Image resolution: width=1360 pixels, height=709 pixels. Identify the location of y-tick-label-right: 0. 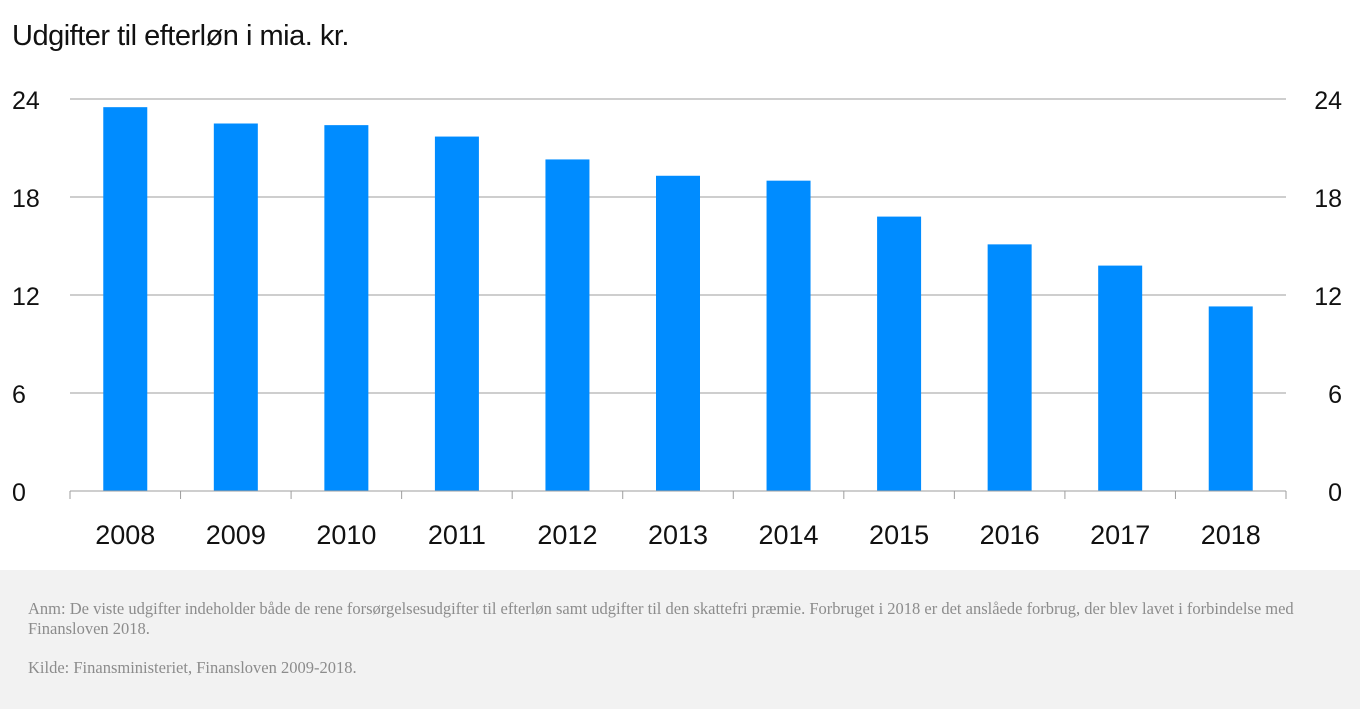
(1335, 493).